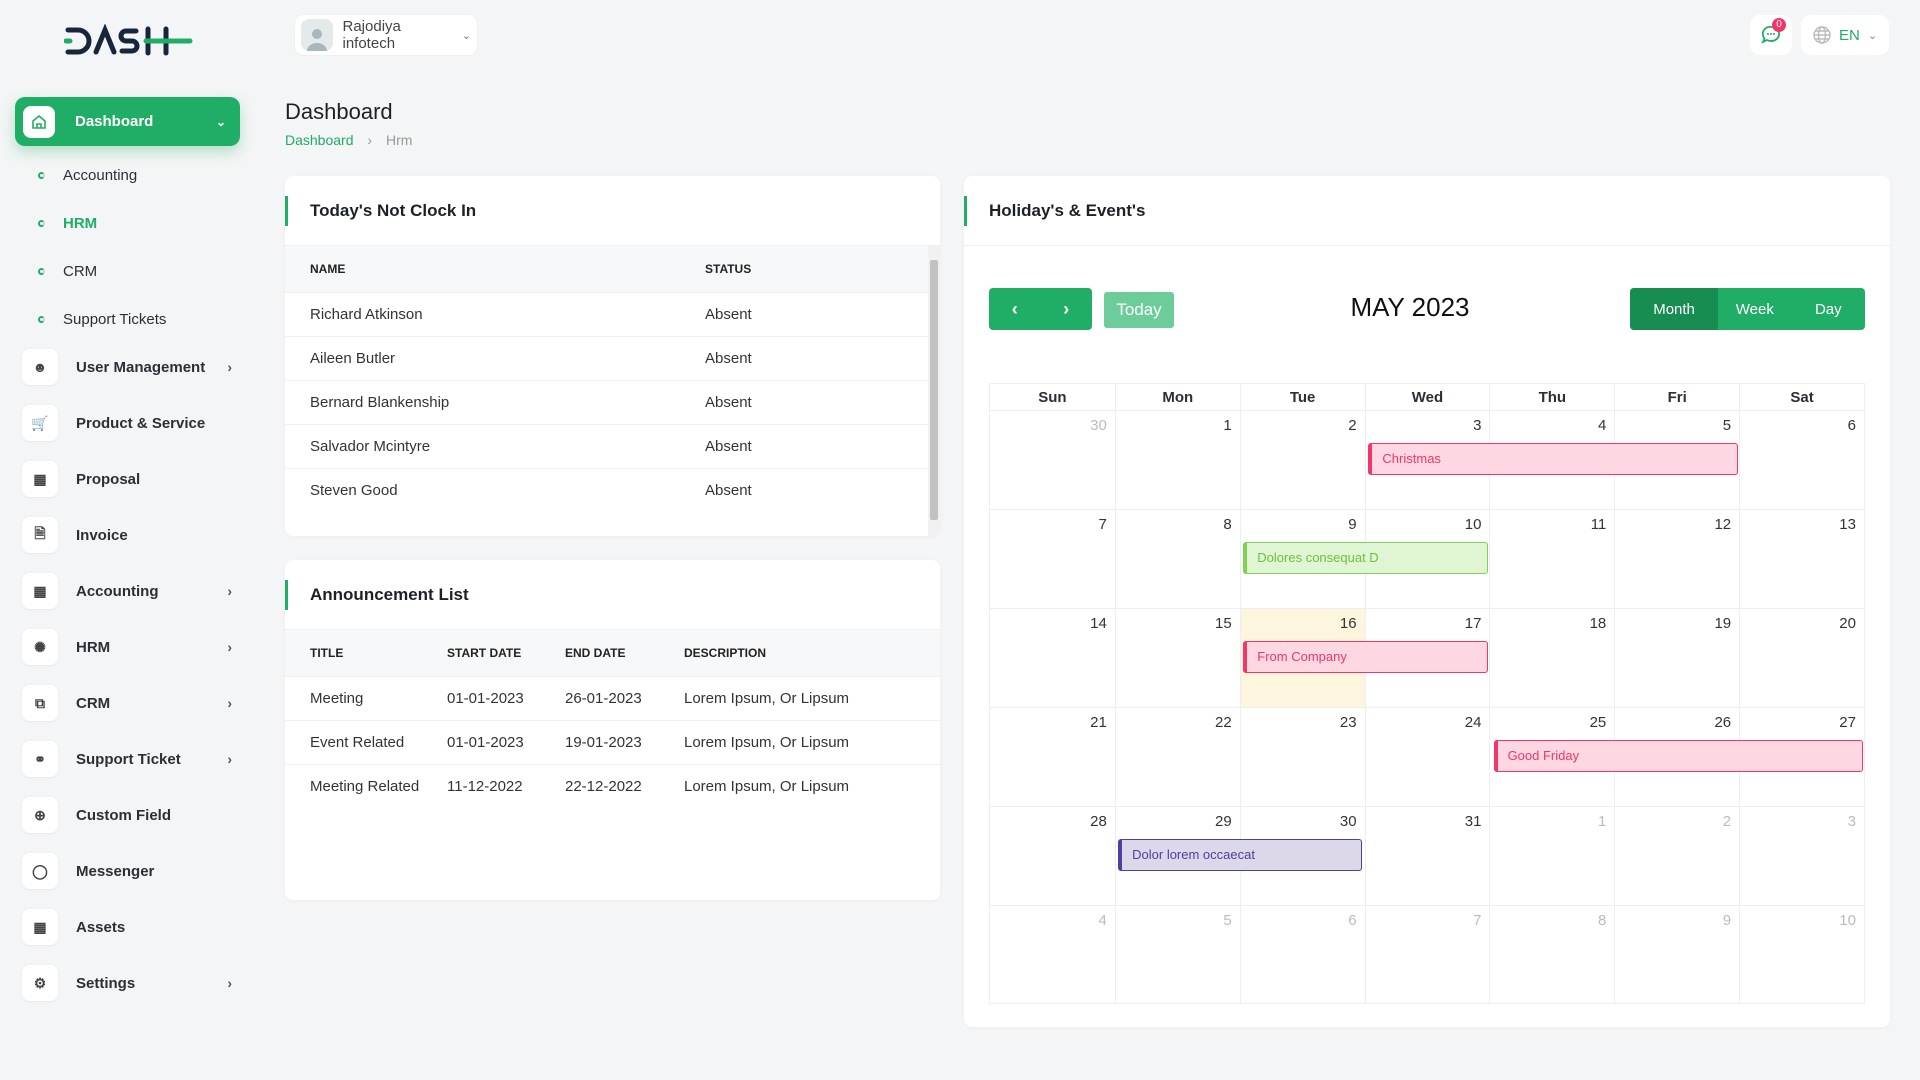  Describe the element at coordinates (40, 871) in the screenshot. I see `message-icon: ◯` at that location.